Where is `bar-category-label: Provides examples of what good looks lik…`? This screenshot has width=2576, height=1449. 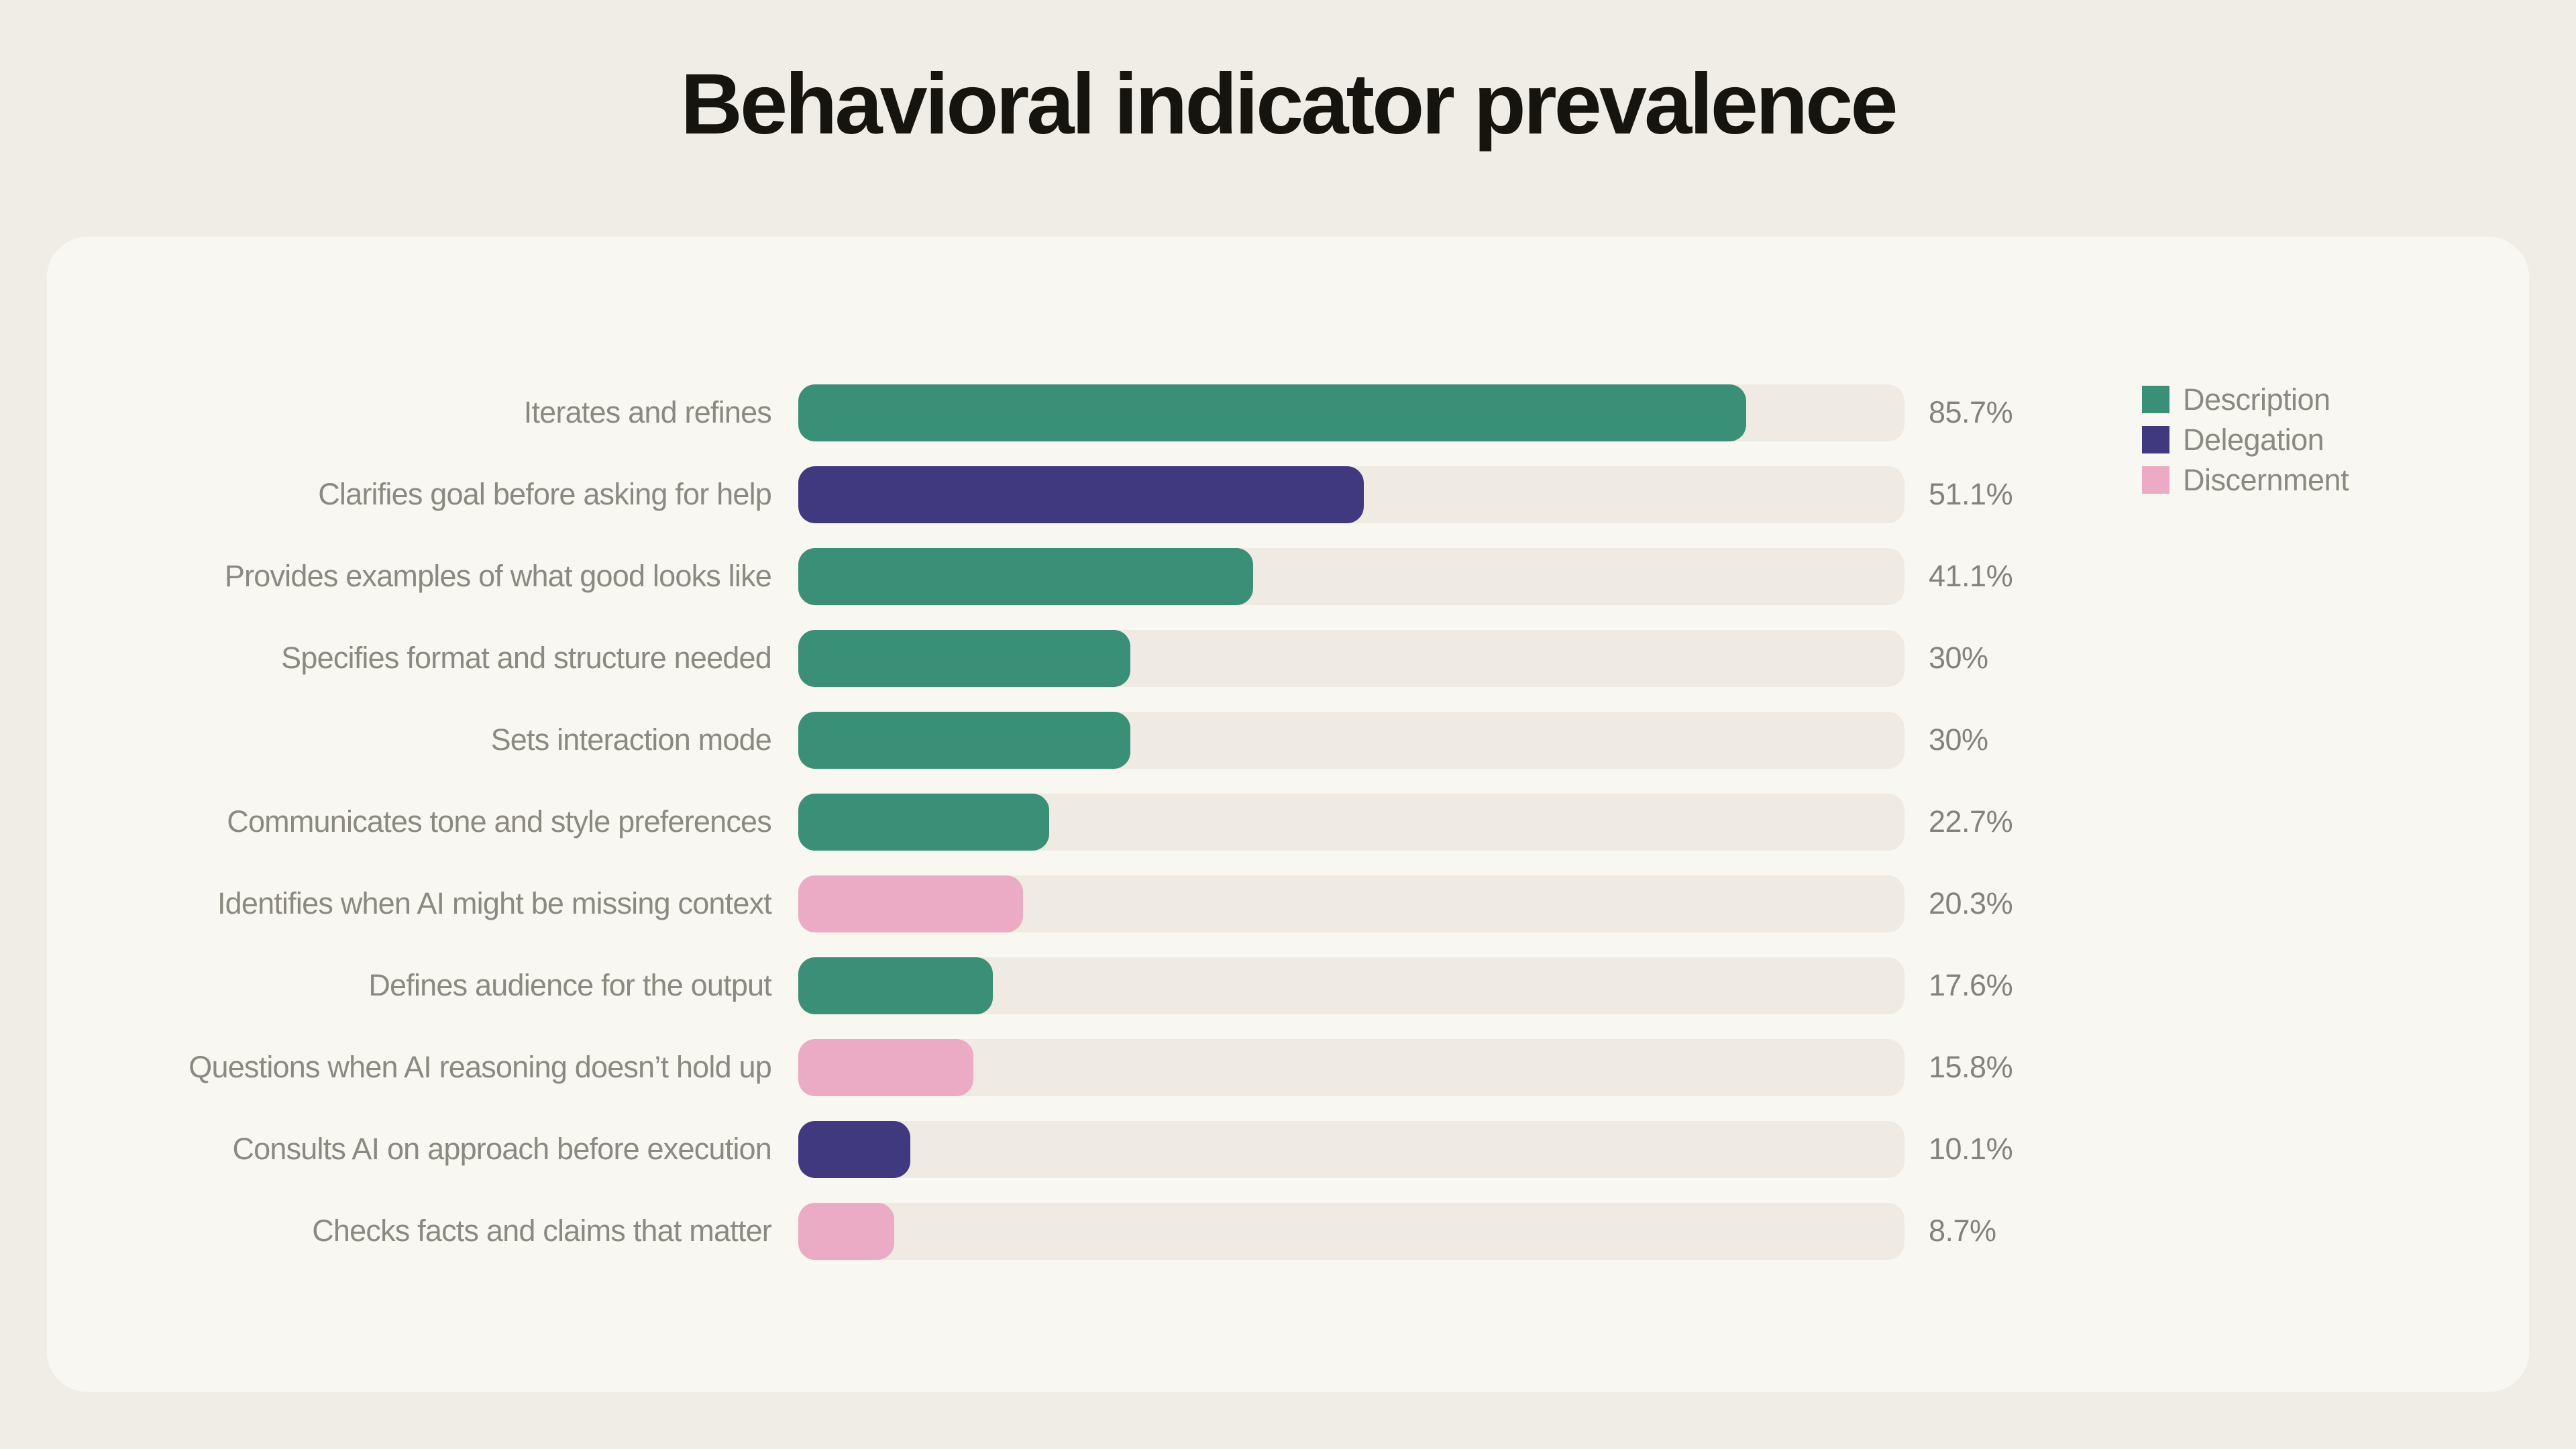 bar-category-label: Provides examples of what good looks lik… is located at coordinates (498, 576).